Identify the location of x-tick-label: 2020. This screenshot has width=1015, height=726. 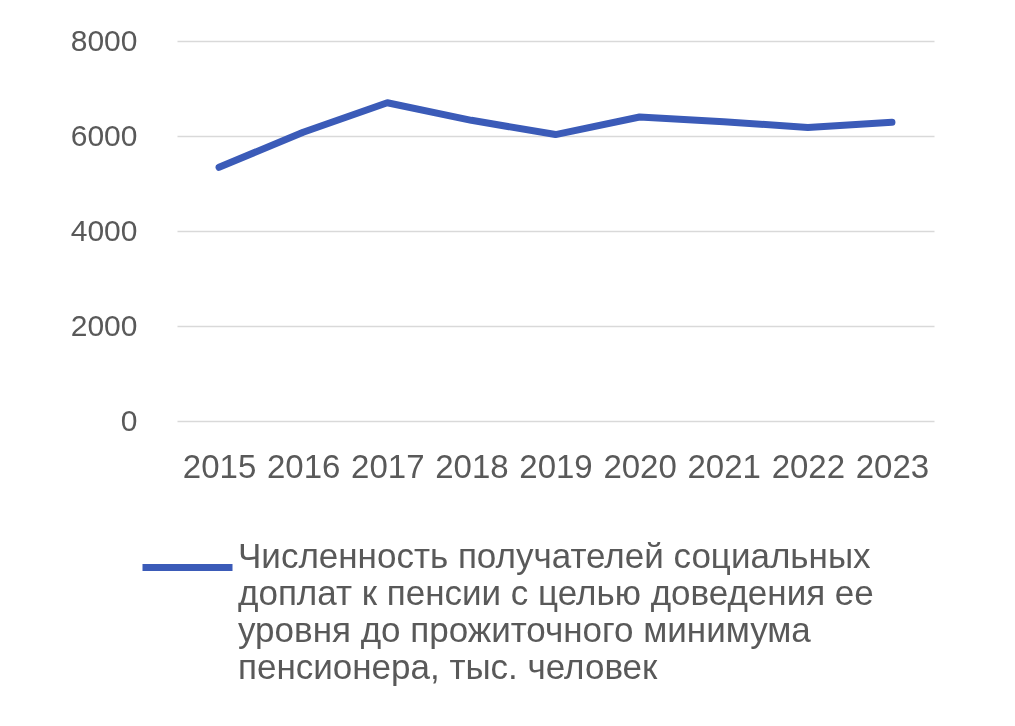
(640, 466).